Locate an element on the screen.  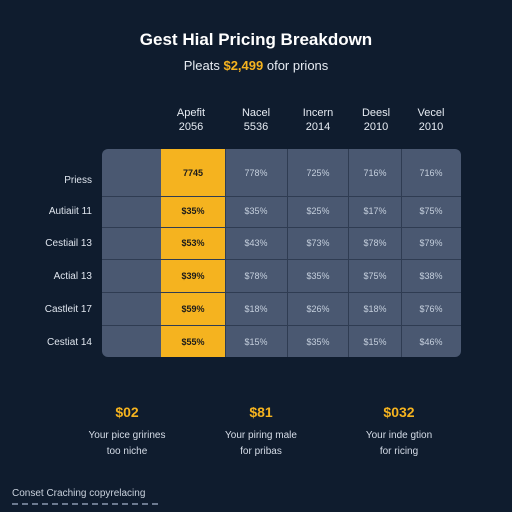
column-header-name: Incern is located at coordinates (318, 113).